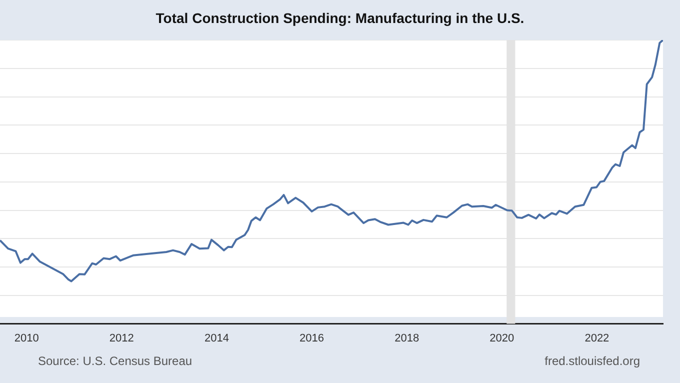  What do you see at coordinates (597, 338) in the screenshot?
I see `x-tick-label: 2022` at bounding box center [597, 338].